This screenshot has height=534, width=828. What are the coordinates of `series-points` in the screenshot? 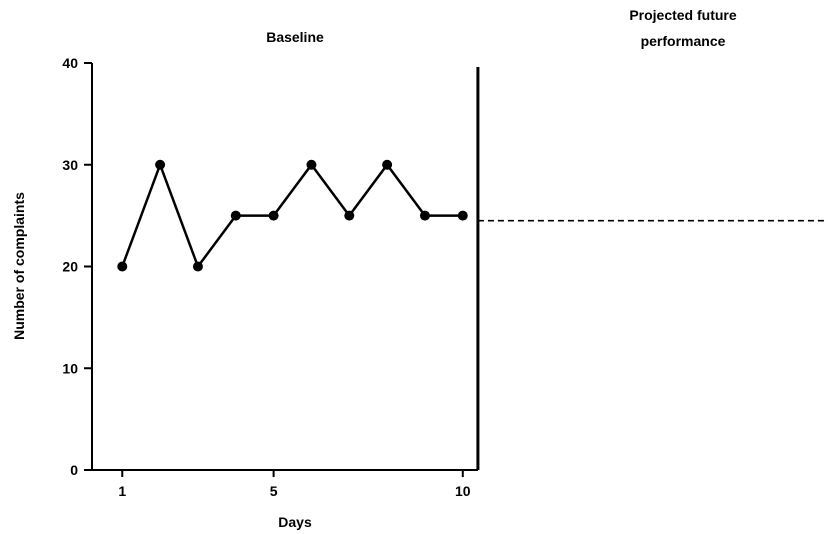 It's located at (292, 215).